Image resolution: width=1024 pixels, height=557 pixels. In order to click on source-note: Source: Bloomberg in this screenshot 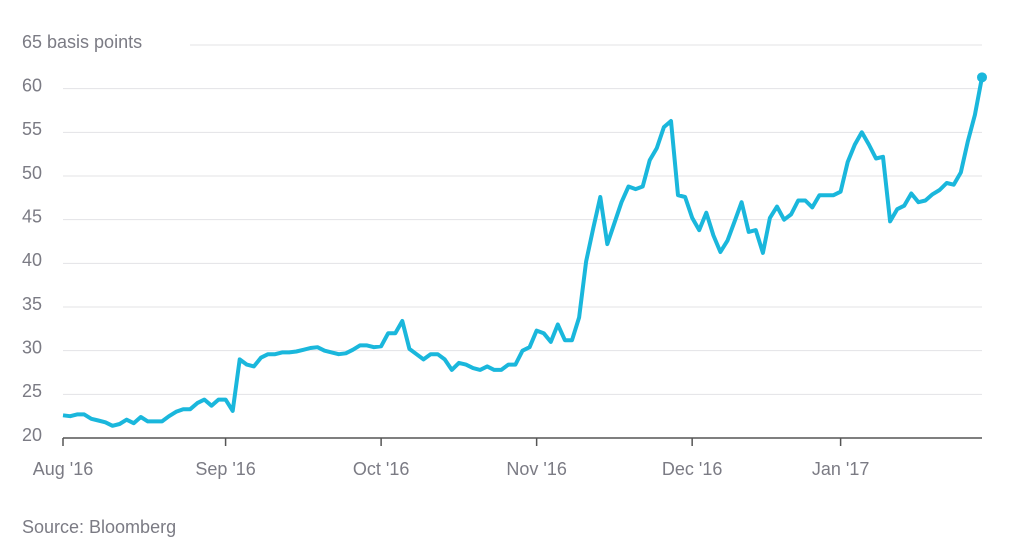, I will do `click(99, 527)`.